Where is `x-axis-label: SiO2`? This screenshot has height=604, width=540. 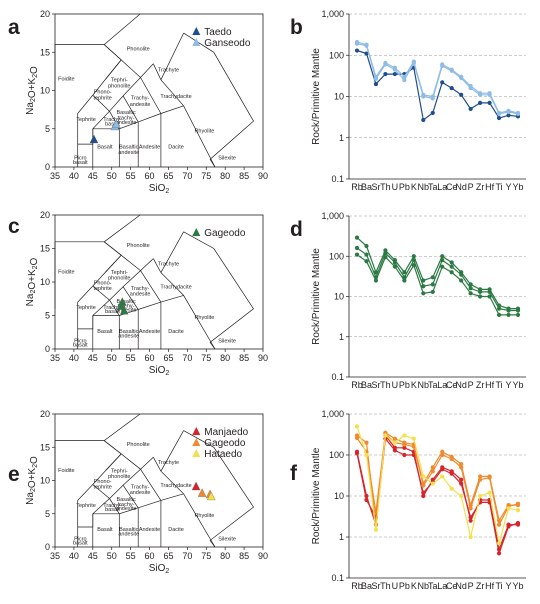 x-axis-label: SiO2 is located at coordinates (159, 371).